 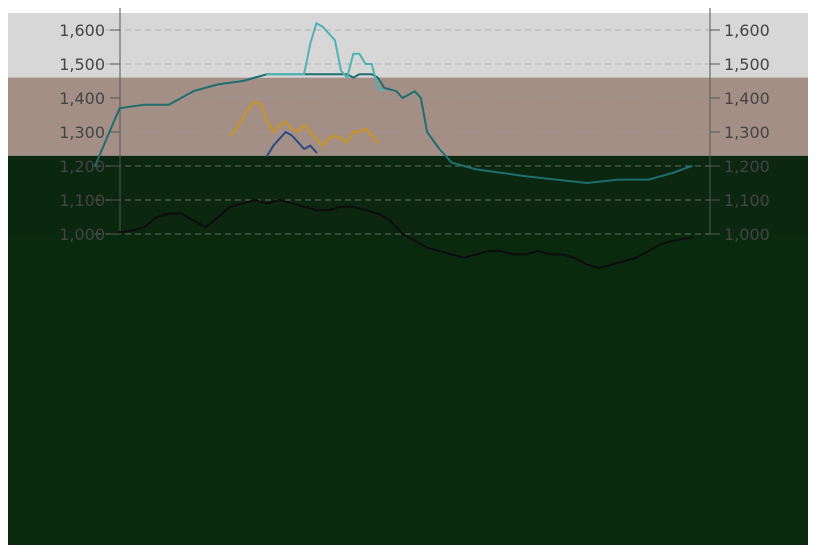 What do you see at coordinates (747, 64) in the screenshot?
I see `y-tick-label-right: 1,500` at bounding box center [747, 64].